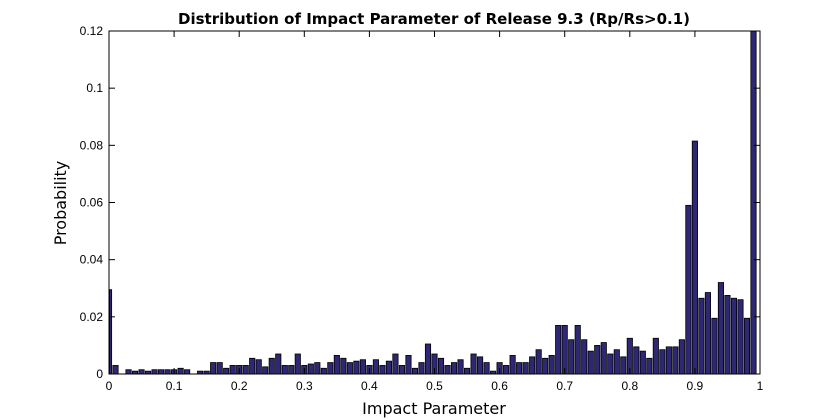 This screenshot has height=420, width=840. I want to click on x-axis-title: Impact Parameter, so click(434, 408).